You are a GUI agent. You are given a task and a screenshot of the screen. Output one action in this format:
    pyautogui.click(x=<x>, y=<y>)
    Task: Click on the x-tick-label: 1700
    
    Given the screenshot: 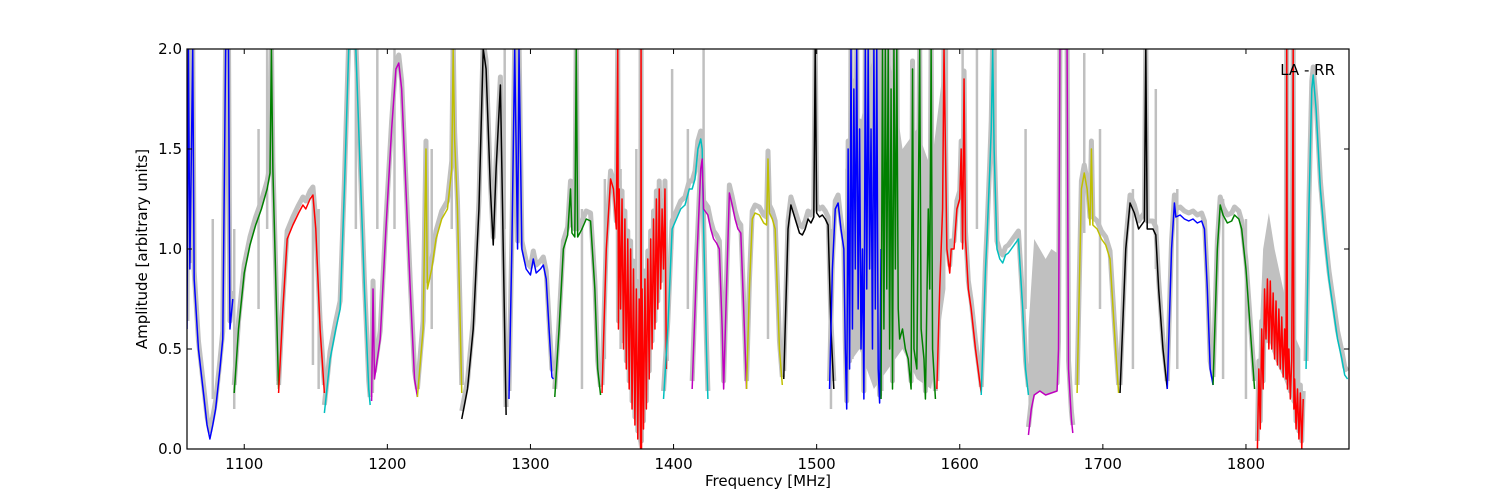 What is the action you would take?
    pyautogui.click(x=1103, y=464)
    